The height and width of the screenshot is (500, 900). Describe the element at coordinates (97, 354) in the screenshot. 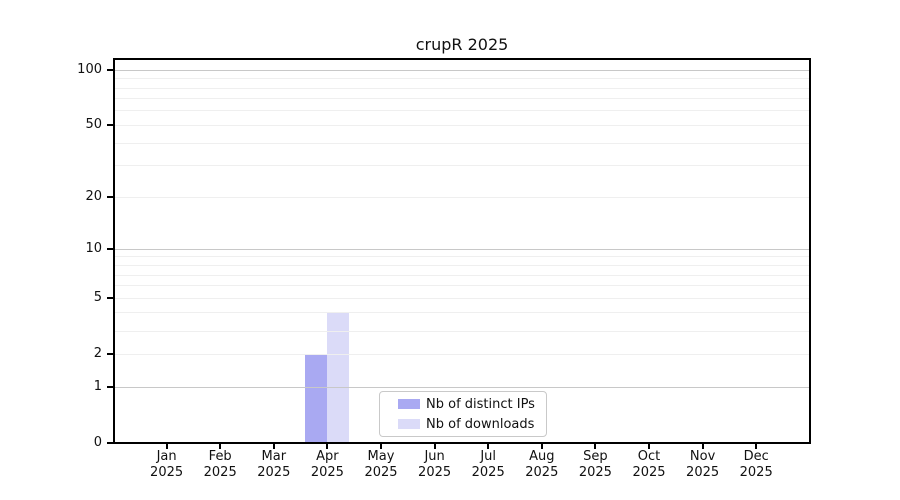

I see `y-tick-label: 2` at that location.